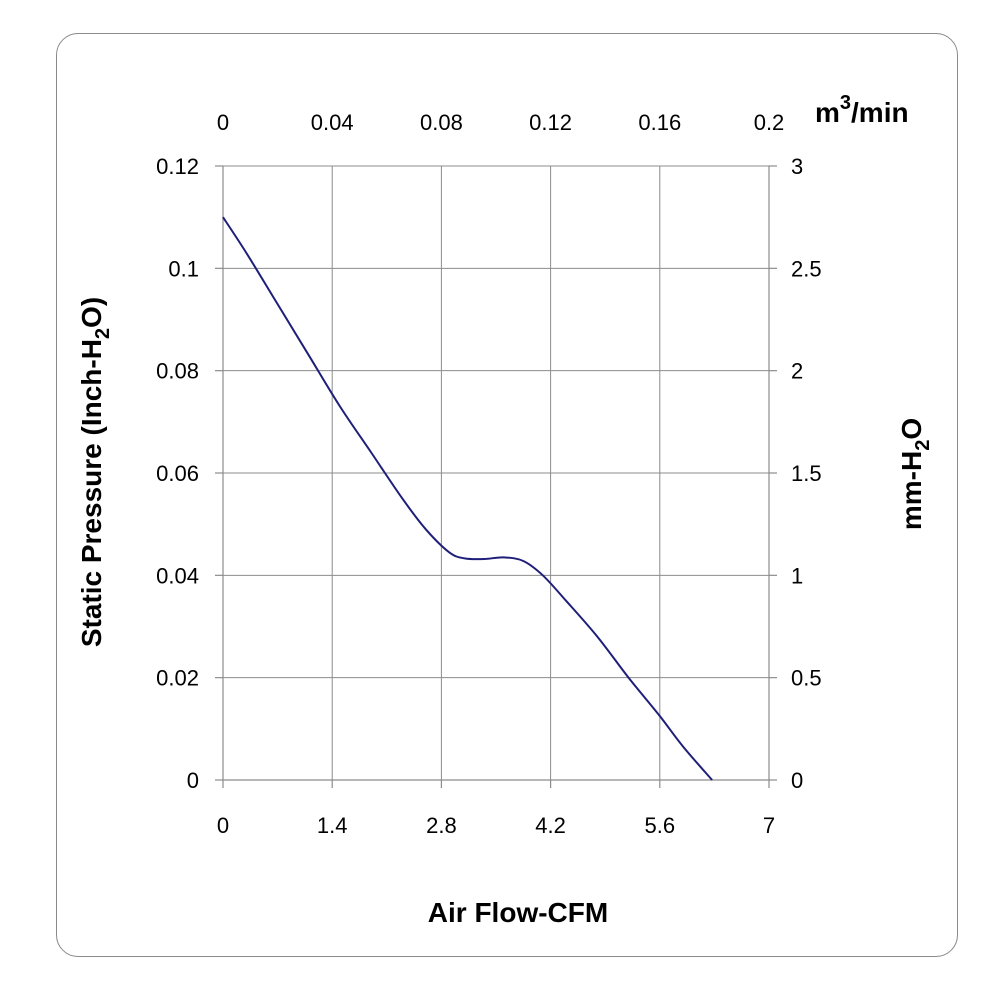  Describe the element at coordinates (769, 122) in the screenshot. I see `x-top-tick-label: 0.2` at that location.